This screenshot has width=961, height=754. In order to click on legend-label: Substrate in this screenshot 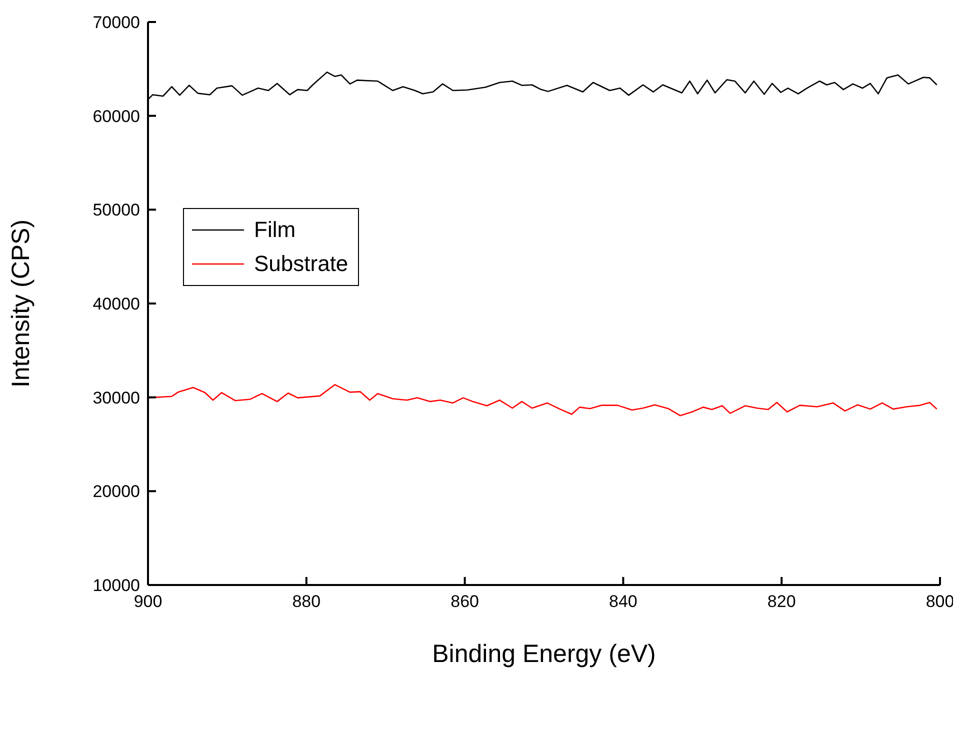, I will do `click(301, 264)`.